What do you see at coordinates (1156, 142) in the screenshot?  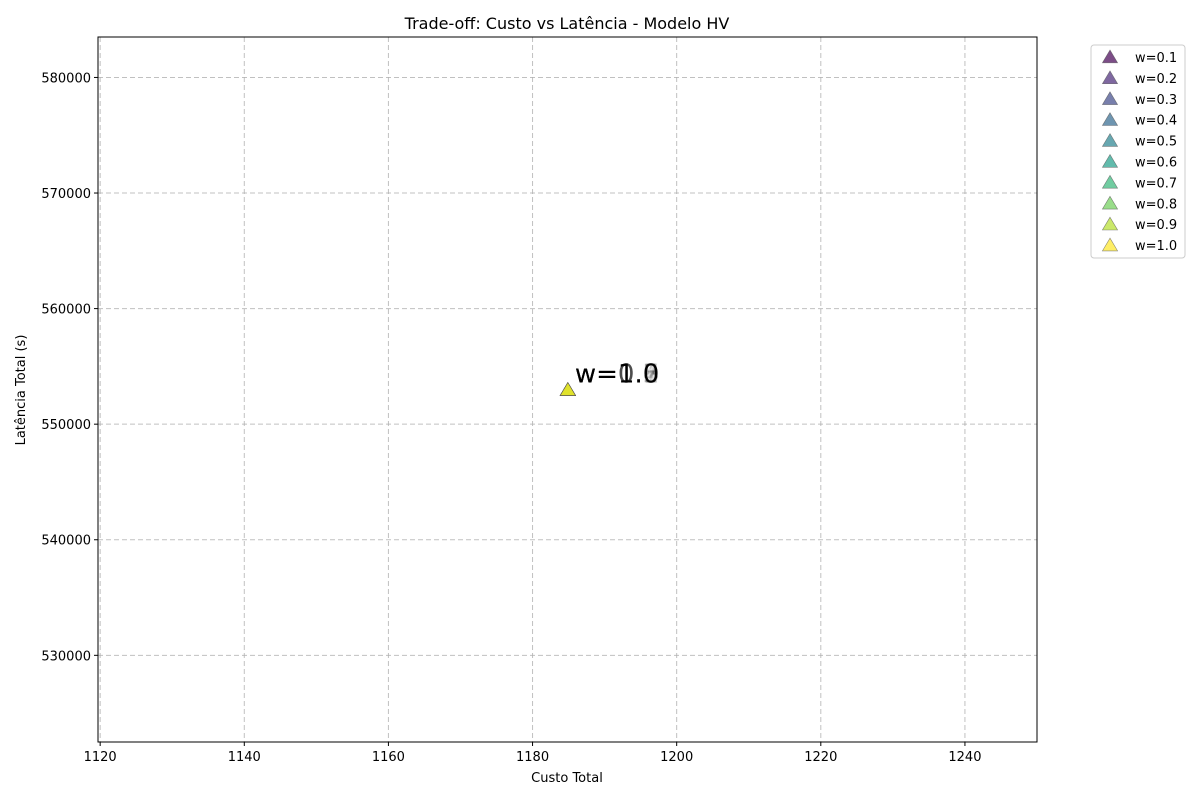 I see `legend-label: w=0.5` at bounding box center [1156, 142].